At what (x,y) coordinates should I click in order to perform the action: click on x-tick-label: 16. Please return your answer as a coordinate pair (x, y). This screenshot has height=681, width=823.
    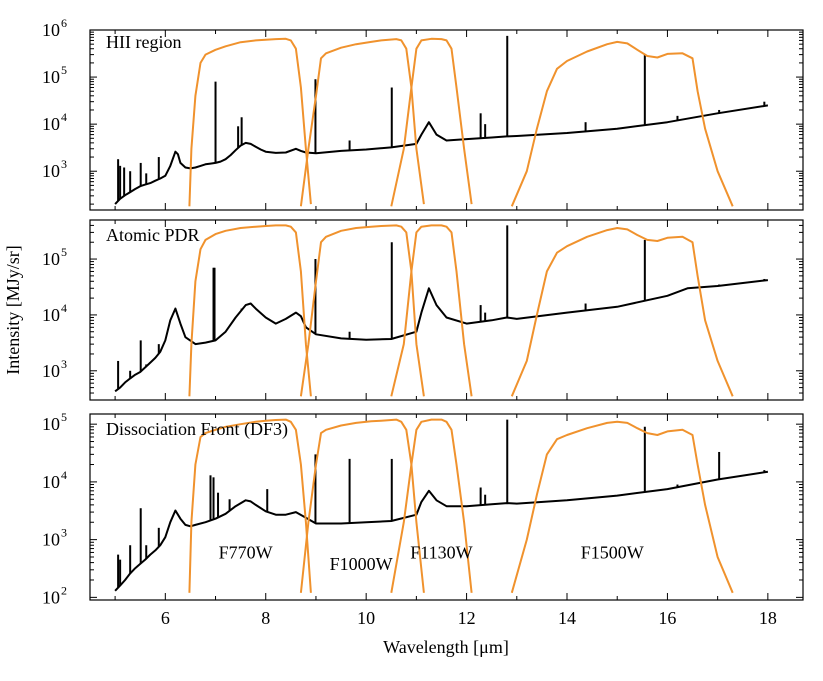
    Looking at the image, I should click on (667, 618).